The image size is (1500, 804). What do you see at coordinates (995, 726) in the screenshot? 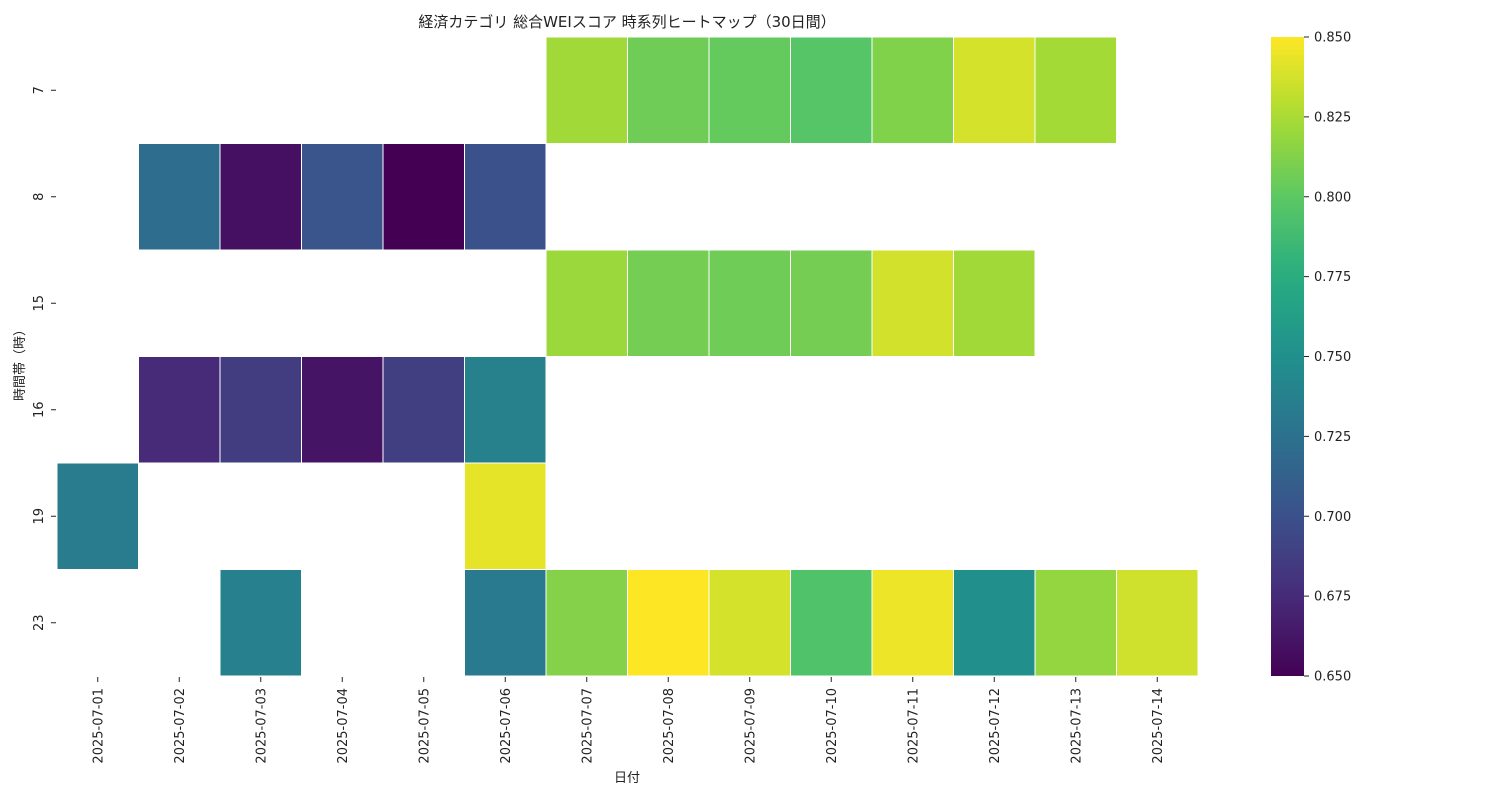
I see `x-tick-label: 2025-07-12` at bounding box center [995, 726].